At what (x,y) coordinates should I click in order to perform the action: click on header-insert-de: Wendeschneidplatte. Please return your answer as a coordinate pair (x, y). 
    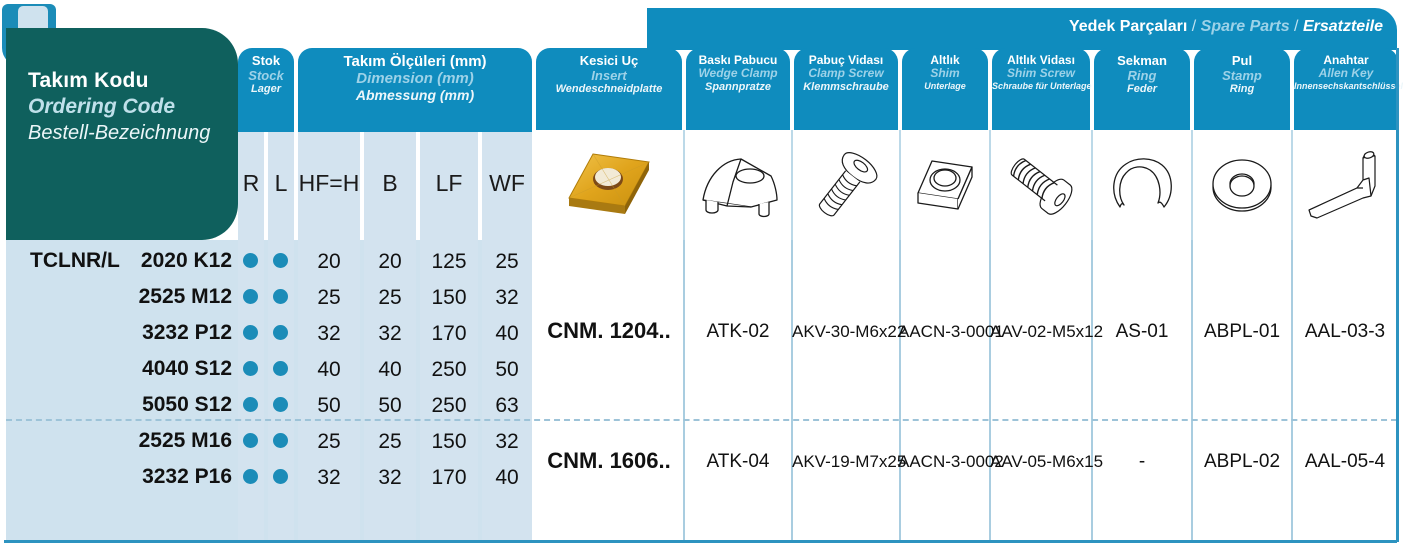
    Looking at the image, I should click on (609, 89).